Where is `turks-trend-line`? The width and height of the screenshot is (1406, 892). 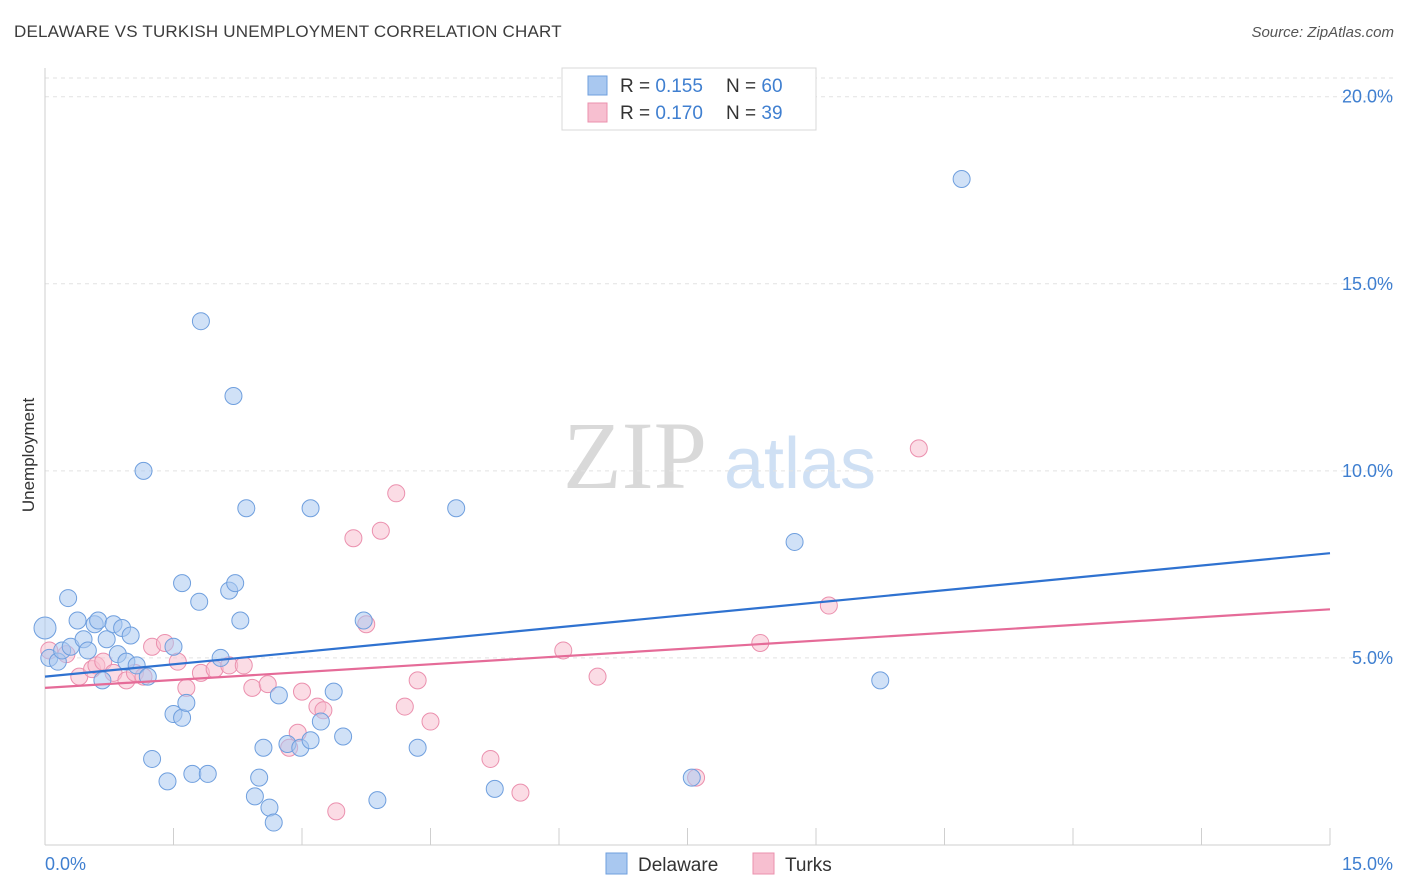 turks-trend-line is located at coordinates (687, 648).